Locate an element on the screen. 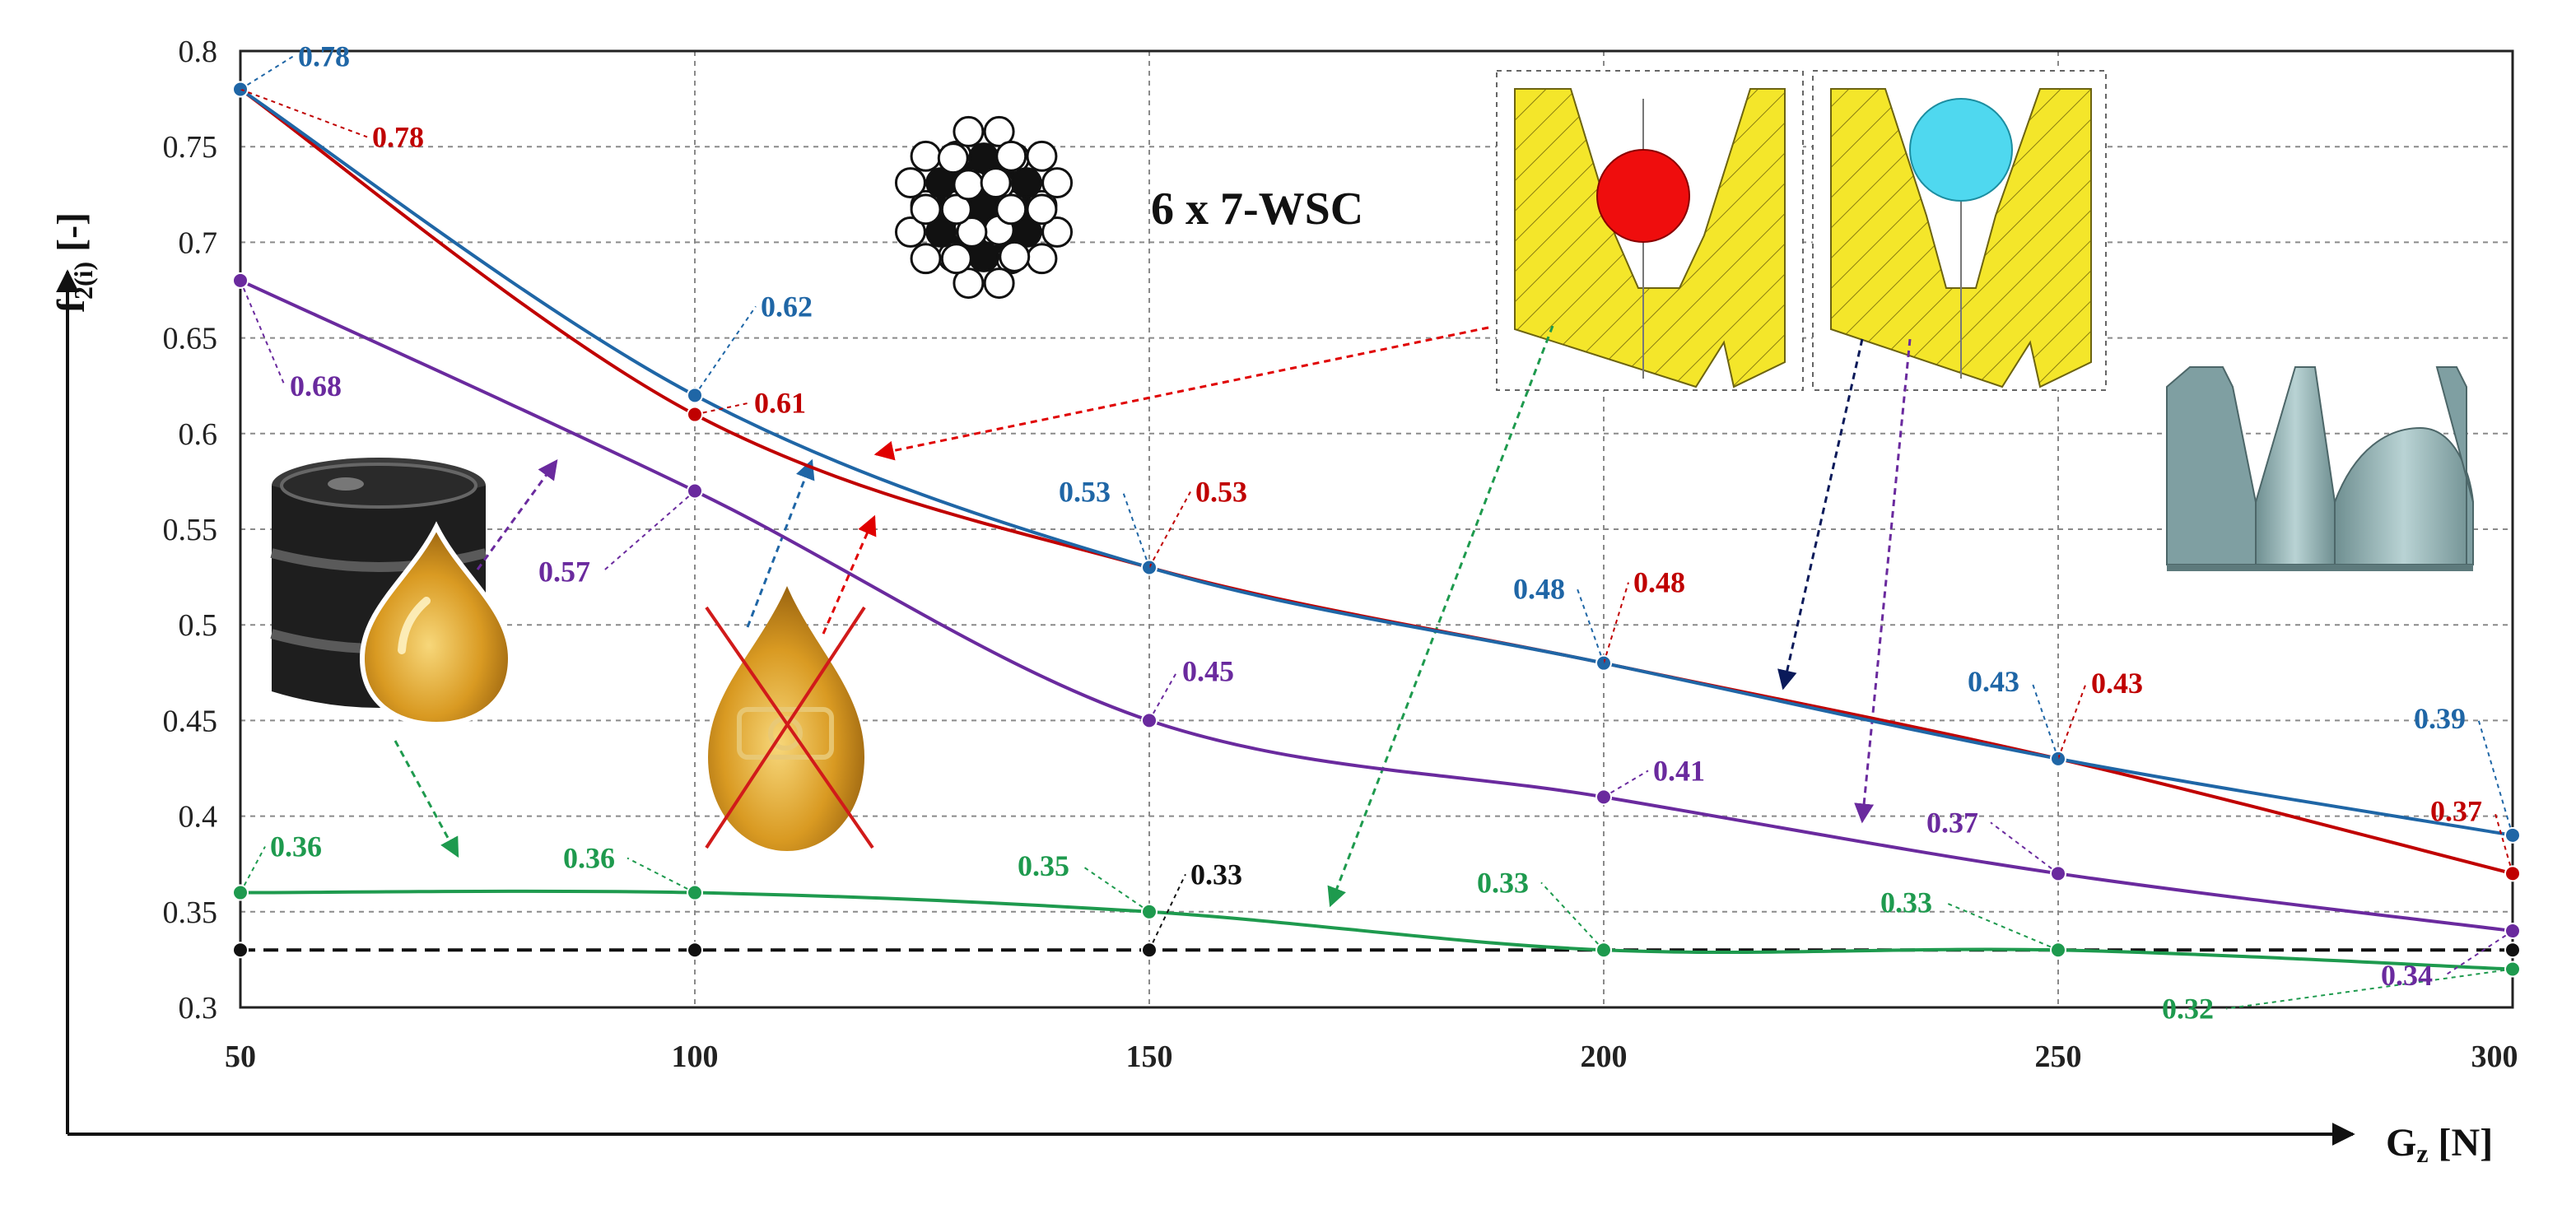  wire-rope-cross-section-icon is located at coordinates (984, 207).